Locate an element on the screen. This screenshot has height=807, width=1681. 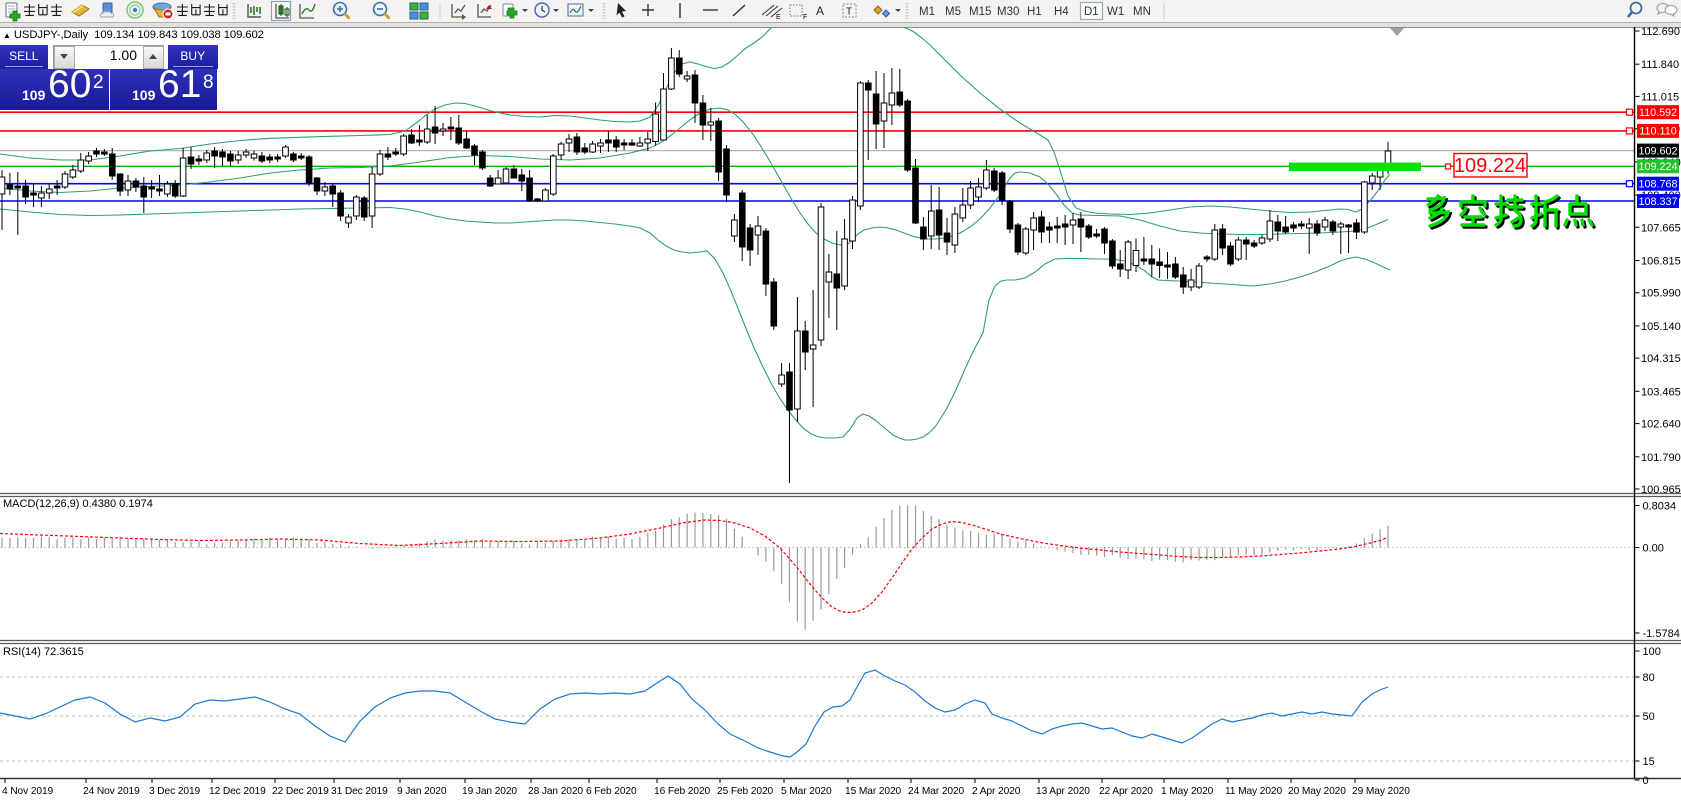
svg-text: 28 Jan 2020 is located at coordinates (555, 791).